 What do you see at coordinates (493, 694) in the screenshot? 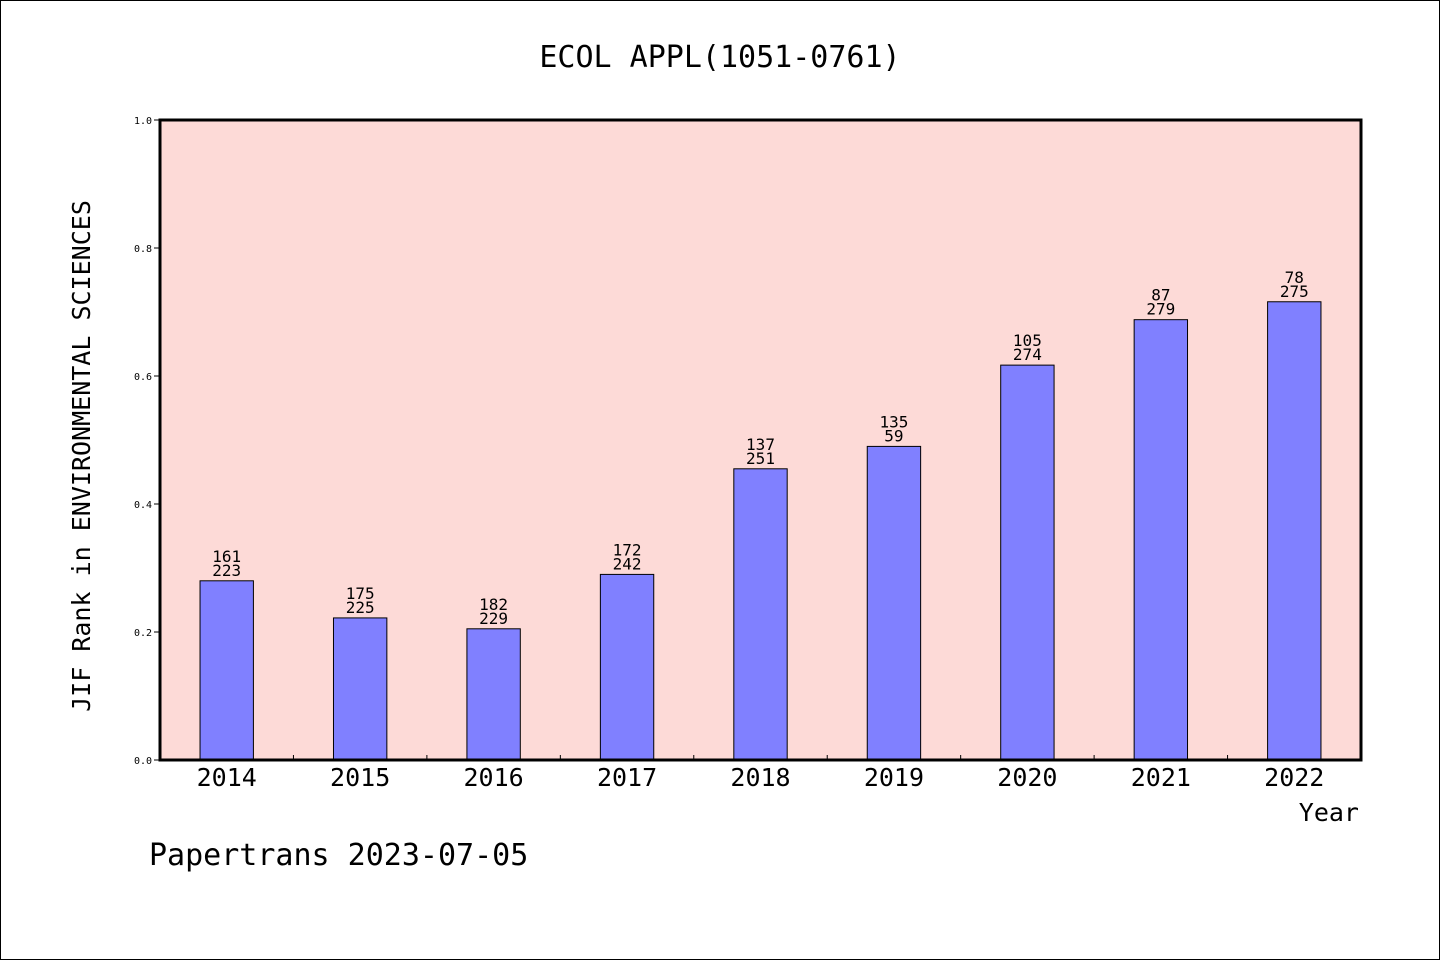
I see `bar-2016` at bounding box center [493, 694].